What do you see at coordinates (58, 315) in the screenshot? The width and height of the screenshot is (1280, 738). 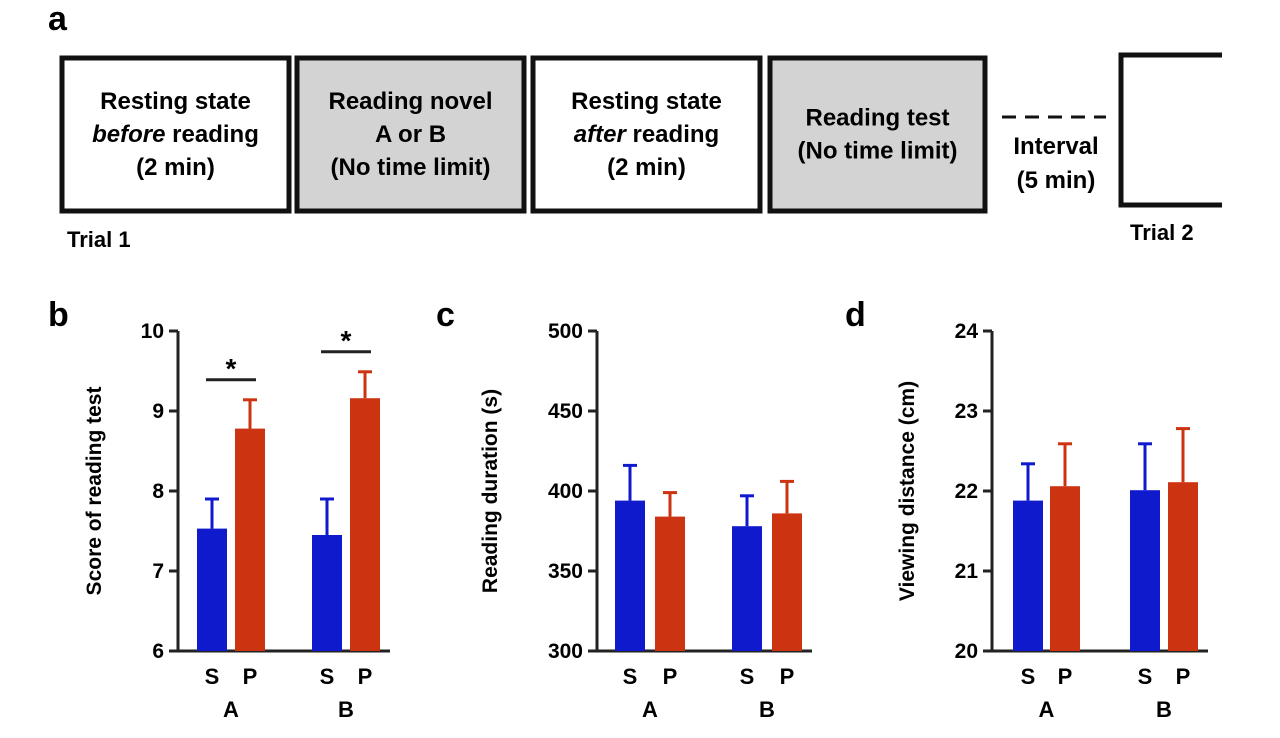 I see `panel-letter-b: b` at bounding box center [58, 315].